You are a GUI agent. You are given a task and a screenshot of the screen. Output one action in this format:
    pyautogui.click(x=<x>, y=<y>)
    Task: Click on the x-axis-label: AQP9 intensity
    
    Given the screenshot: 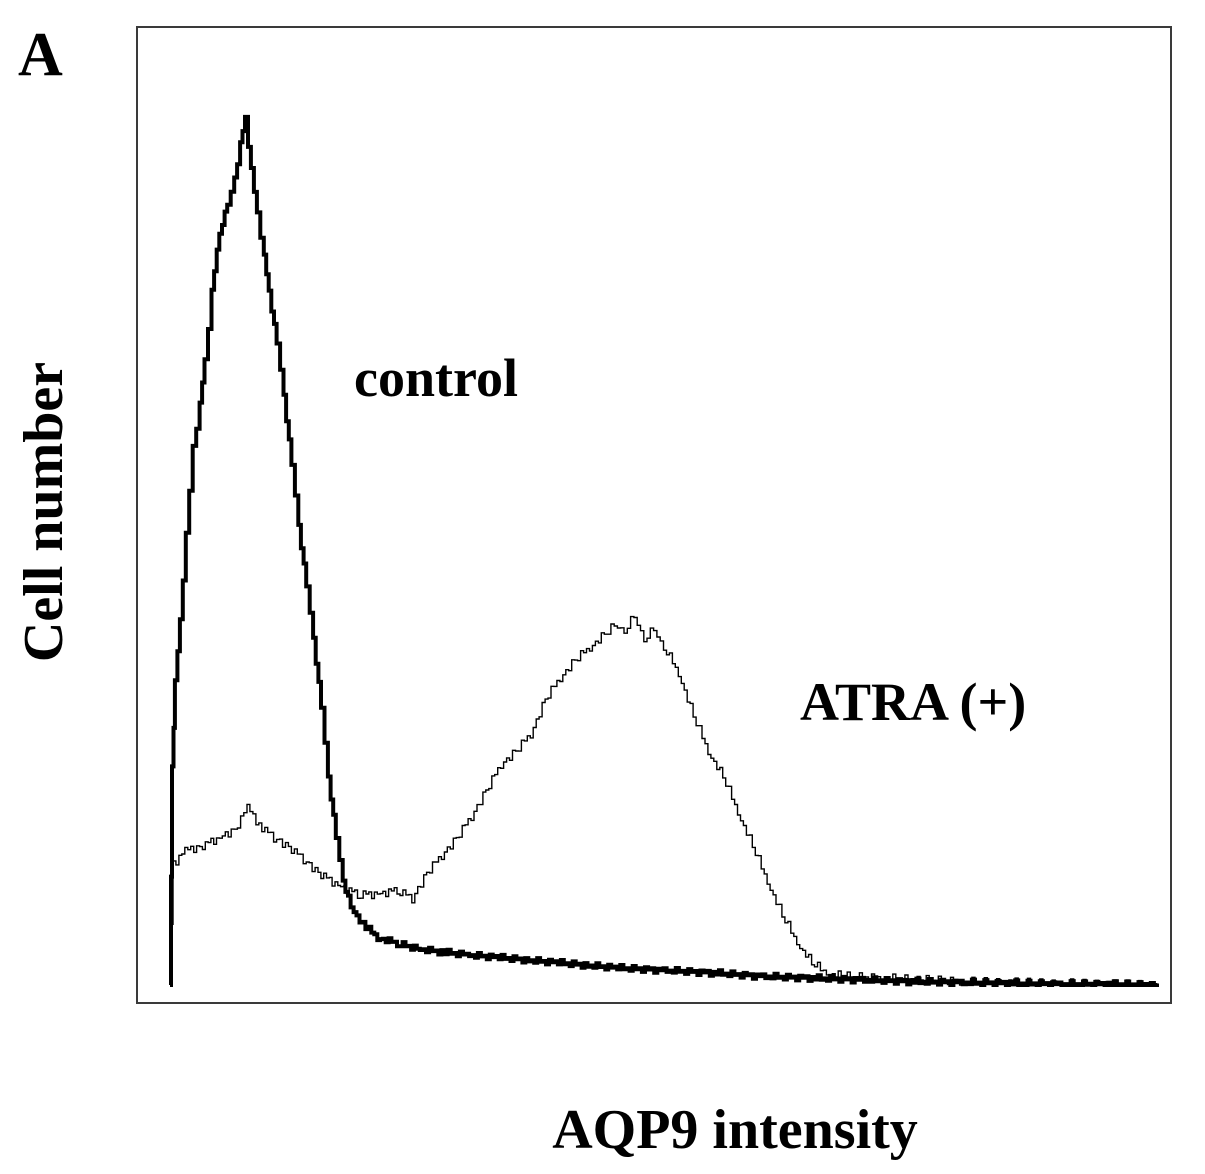 What is the action you would take?
    pyautogui.click(x=735, y=1130)
    